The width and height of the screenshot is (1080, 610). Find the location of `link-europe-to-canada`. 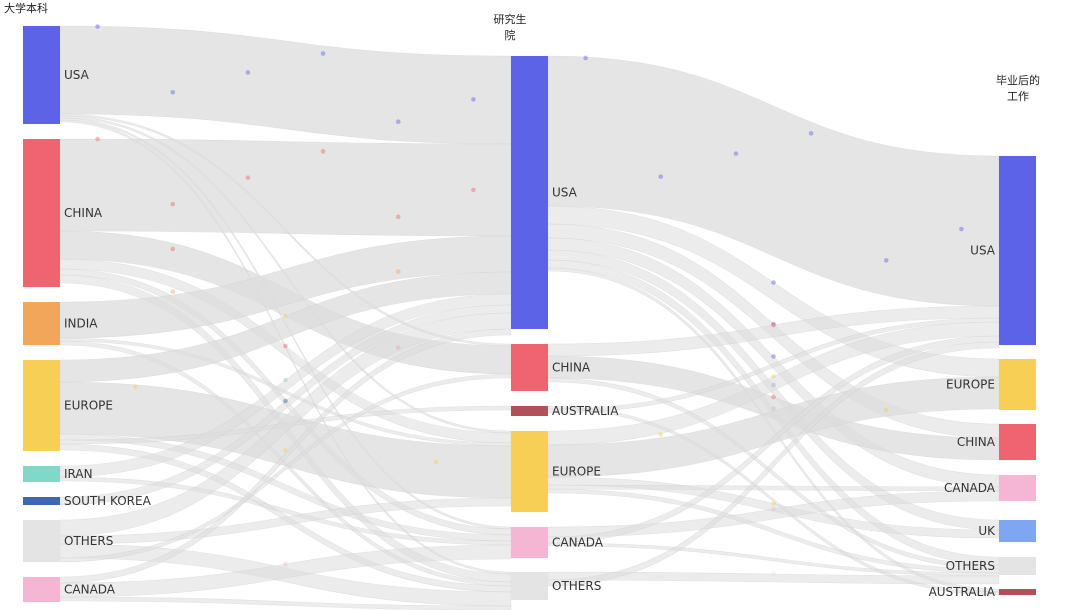

link-europe-to-canada is located at coordinates (773, 488).